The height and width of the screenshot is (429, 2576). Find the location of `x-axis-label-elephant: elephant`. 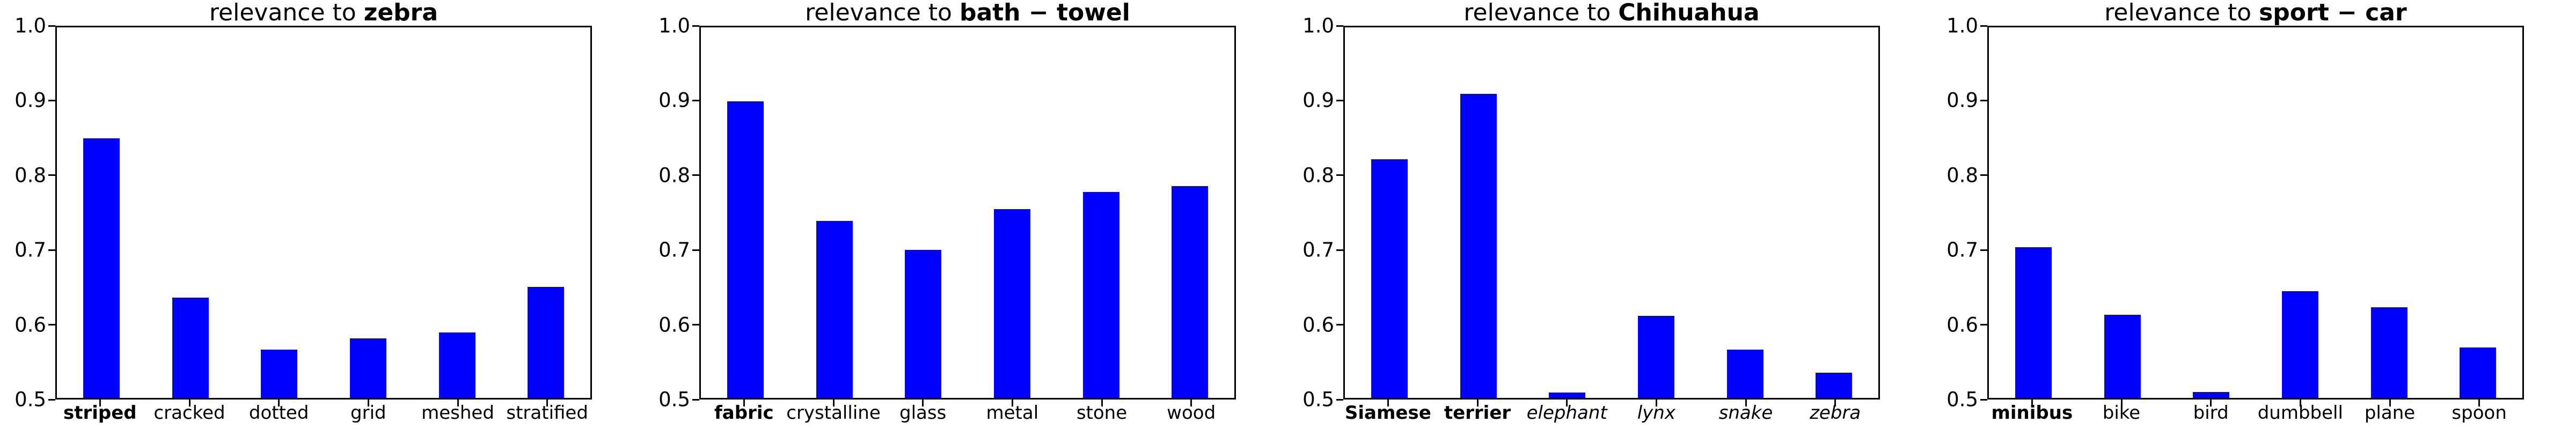

x-axis-label-elephant: elephant is located at coordinates (1566, 413).